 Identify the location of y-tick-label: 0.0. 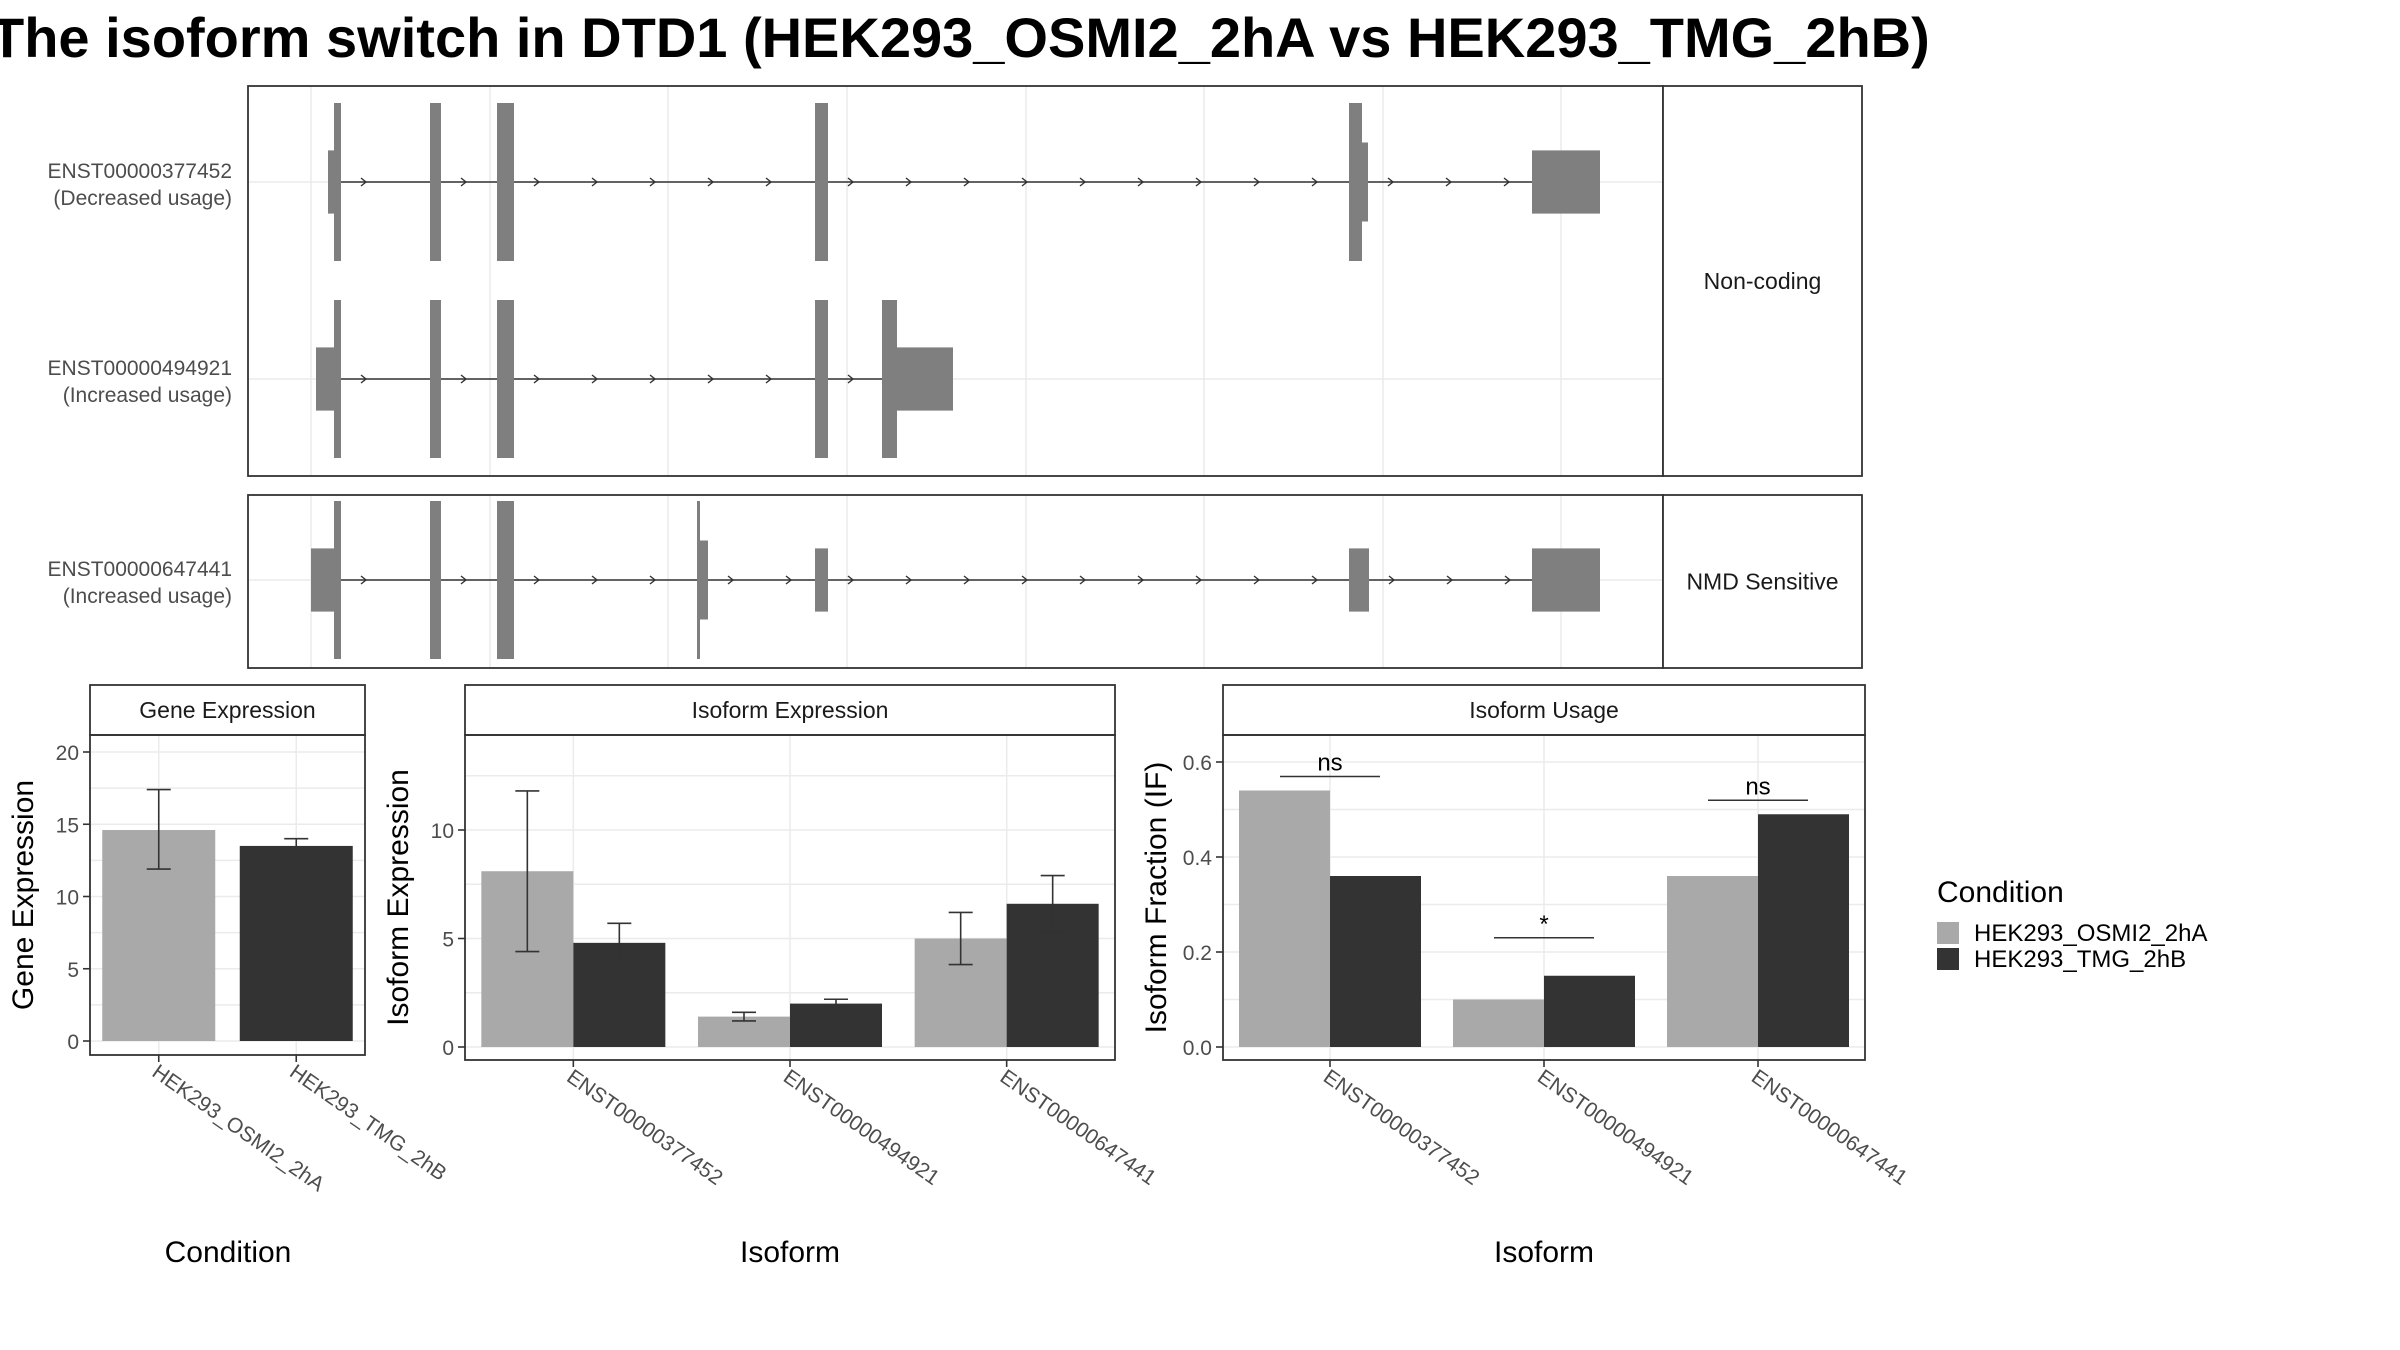
(1197, 1048).